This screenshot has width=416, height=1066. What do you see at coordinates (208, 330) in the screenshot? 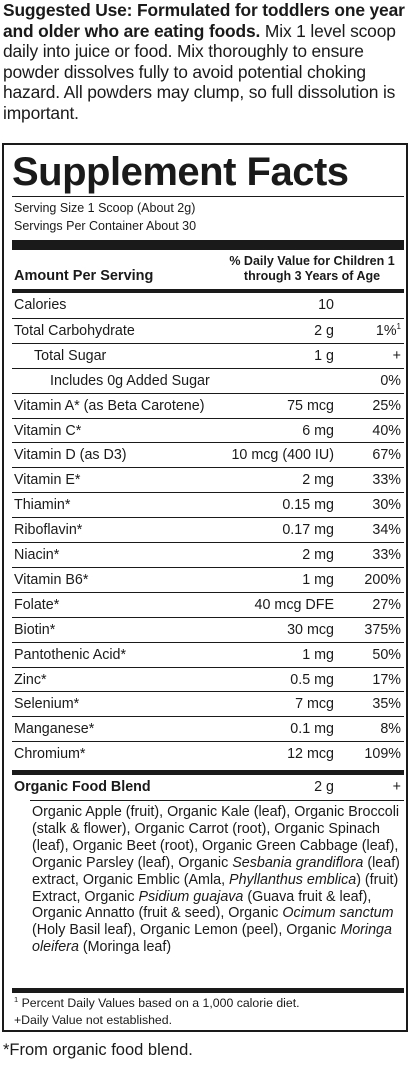
I see `nutrient-row: Total Carbohydrate 2 g 1%1` at bounding box center [208, 330].